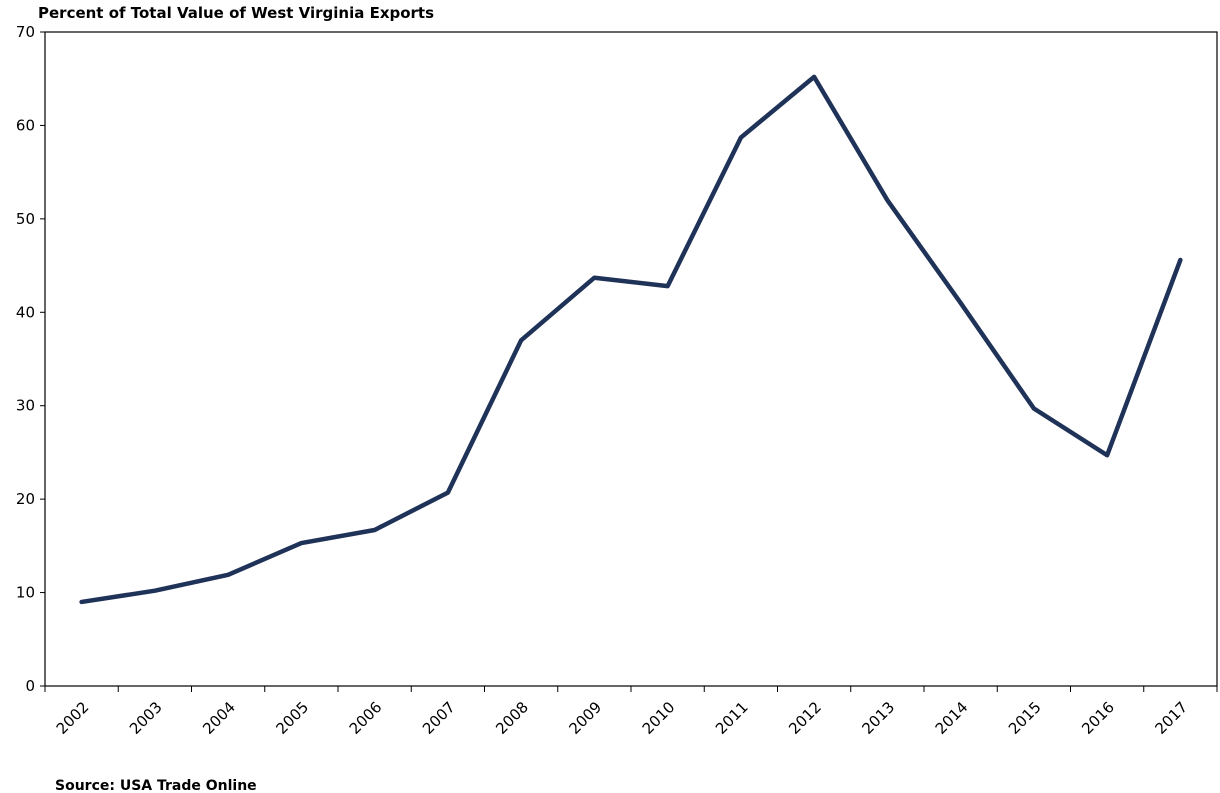  I want to click on x-tick-label: 2009, so click(585, 718).